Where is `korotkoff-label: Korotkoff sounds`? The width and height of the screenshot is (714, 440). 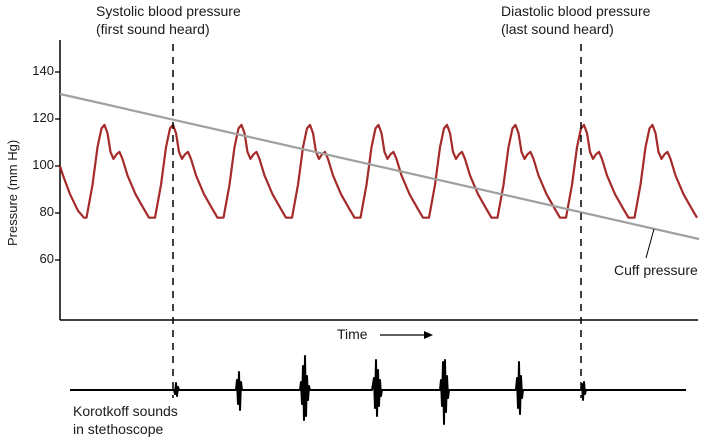
korotkoff-label: Korotkoff sounds is located at coordinates (125, 411).